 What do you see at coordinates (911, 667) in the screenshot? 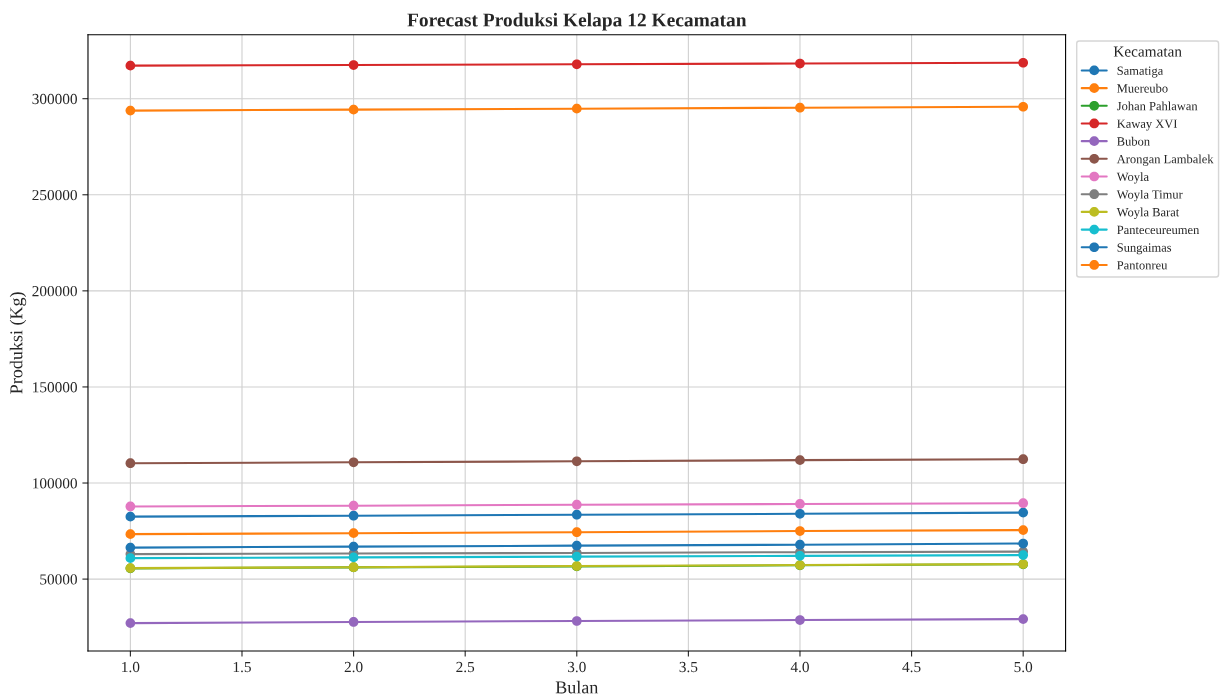
I see `x-tick-label: 4.5` at bounding box center [911, 667].